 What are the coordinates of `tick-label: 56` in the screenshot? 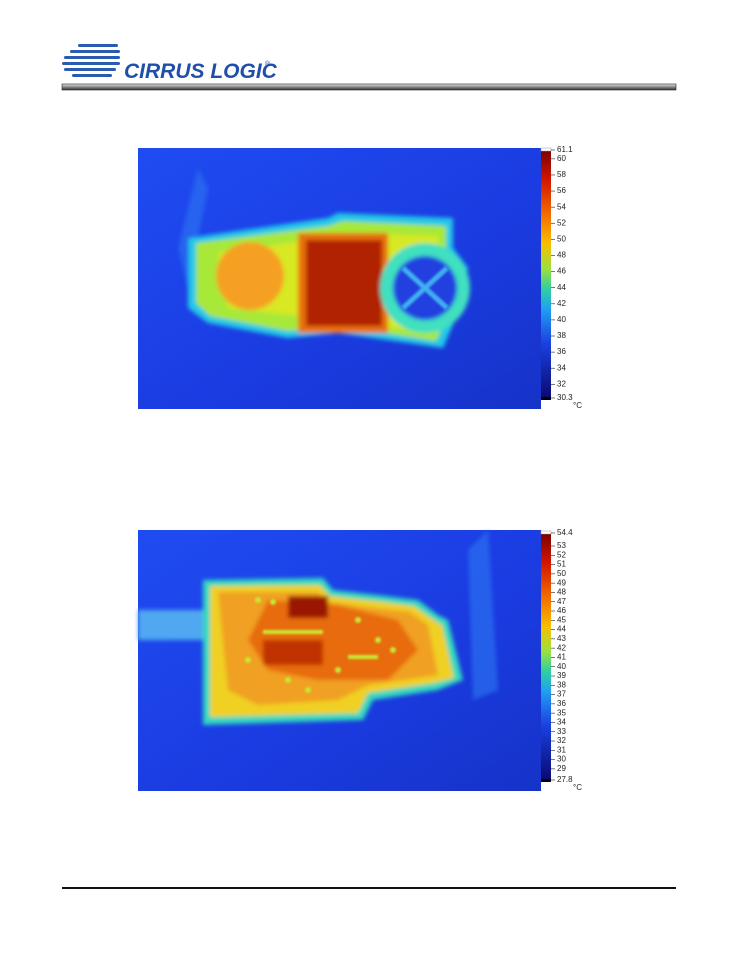 It's located at (561, 190).